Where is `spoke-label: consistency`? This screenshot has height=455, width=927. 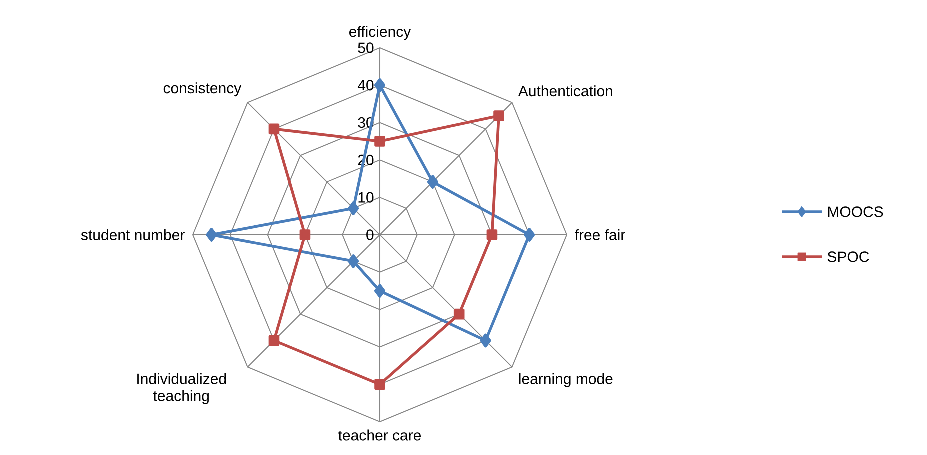 spoke-label: consistency is located at coordinates (203, 89).